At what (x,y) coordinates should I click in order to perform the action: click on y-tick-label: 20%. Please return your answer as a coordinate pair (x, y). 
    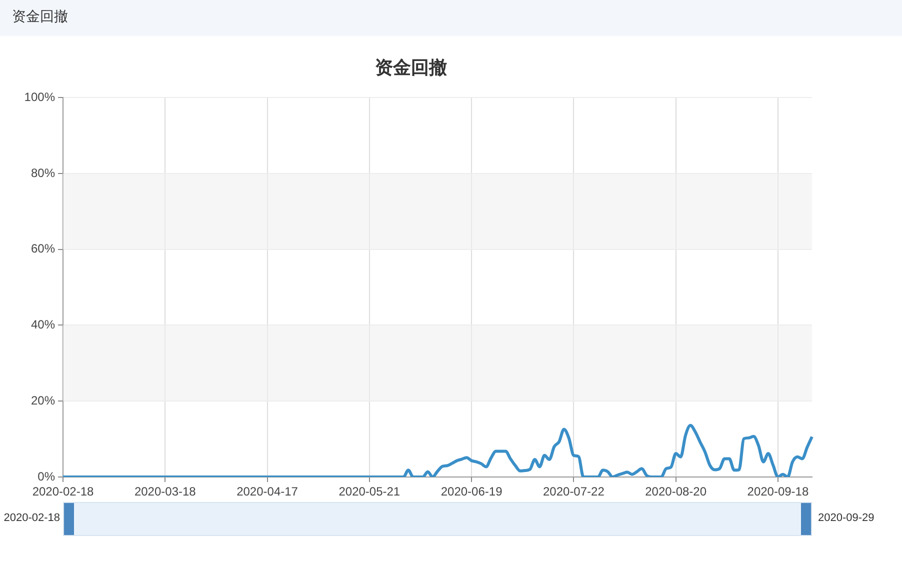
    Looking at the image, I should click on (43, 400).